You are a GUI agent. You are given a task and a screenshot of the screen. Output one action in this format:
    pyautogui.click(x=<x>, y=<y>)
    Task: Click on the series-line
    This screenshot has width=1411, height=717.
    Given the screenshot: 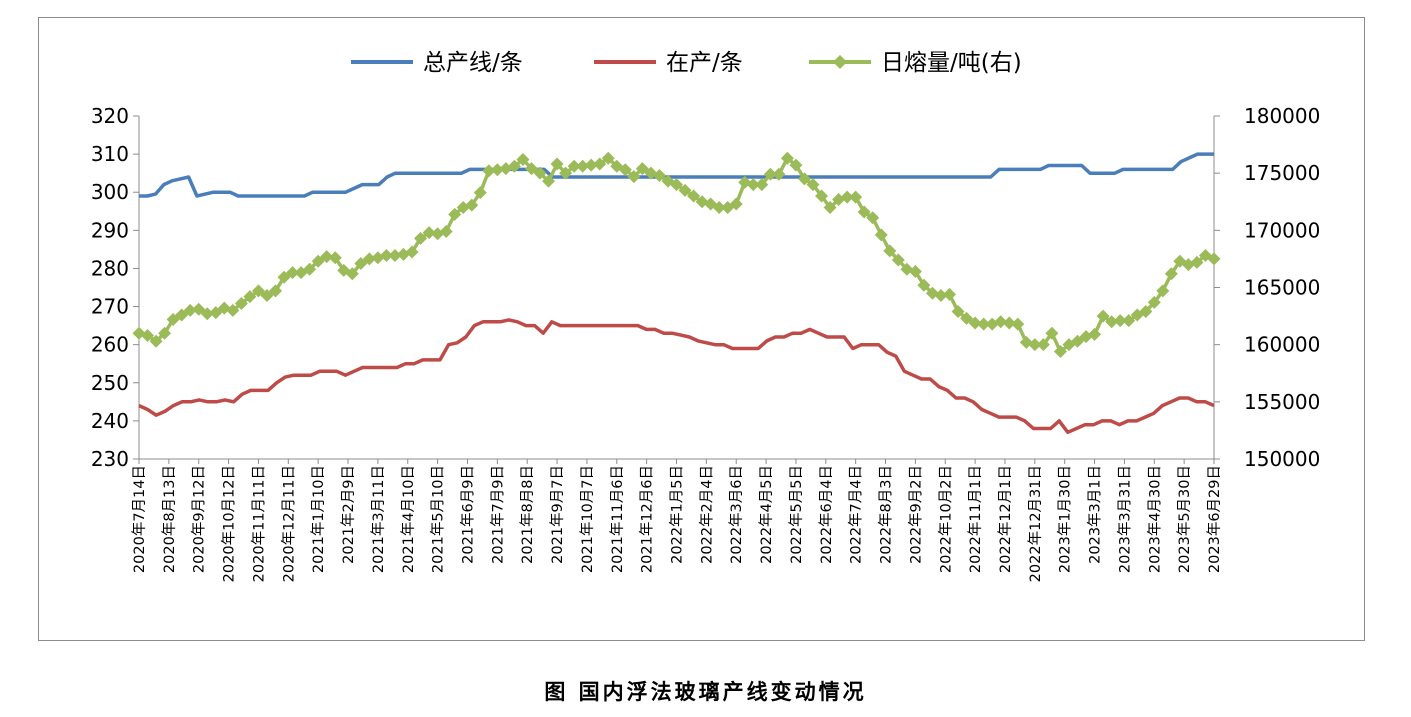 What is the action you would take?
    pyautogui.click(x=676, y=175)
    